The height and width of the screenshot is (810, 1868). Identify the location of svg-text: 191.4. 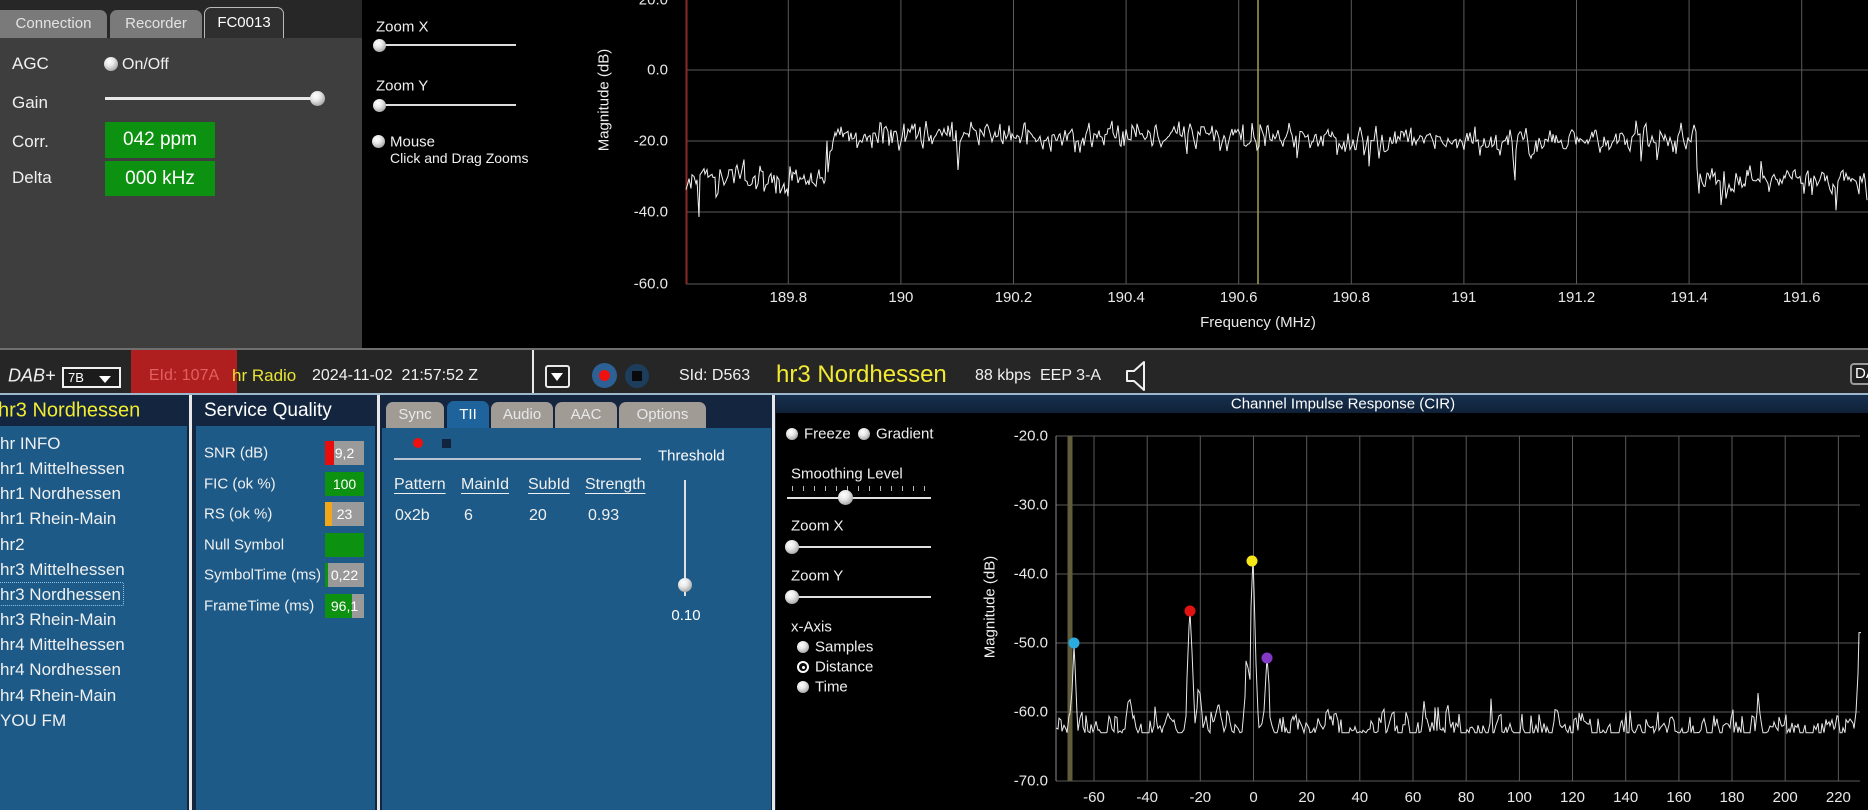
(1689, 297).